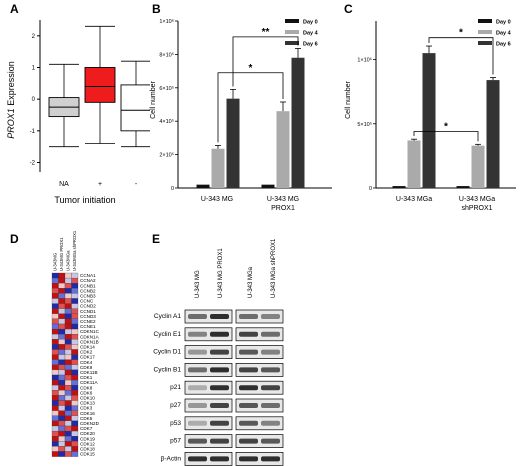 The height and width of the screenshot is (466, 520). I want to click on heatmap-row-label: CDK11A, so click(89, 382).